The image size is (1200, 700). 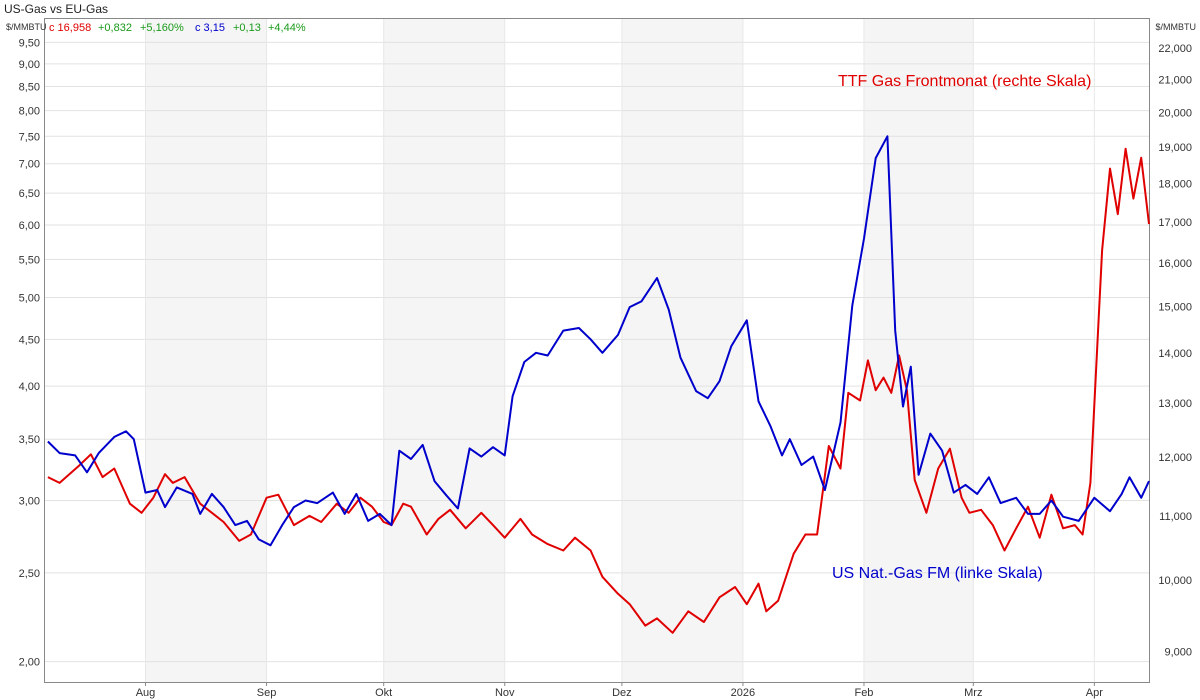 I want to click on right-tick-label: 16,000, so click(x=1175, y=264).